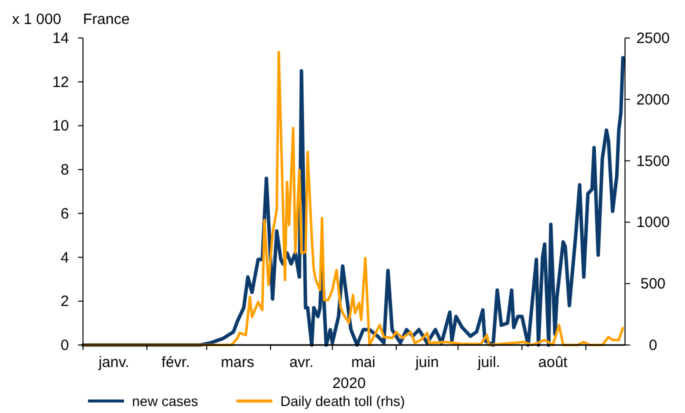  I want to click on y-tick-label: 8, so click(64, 170).